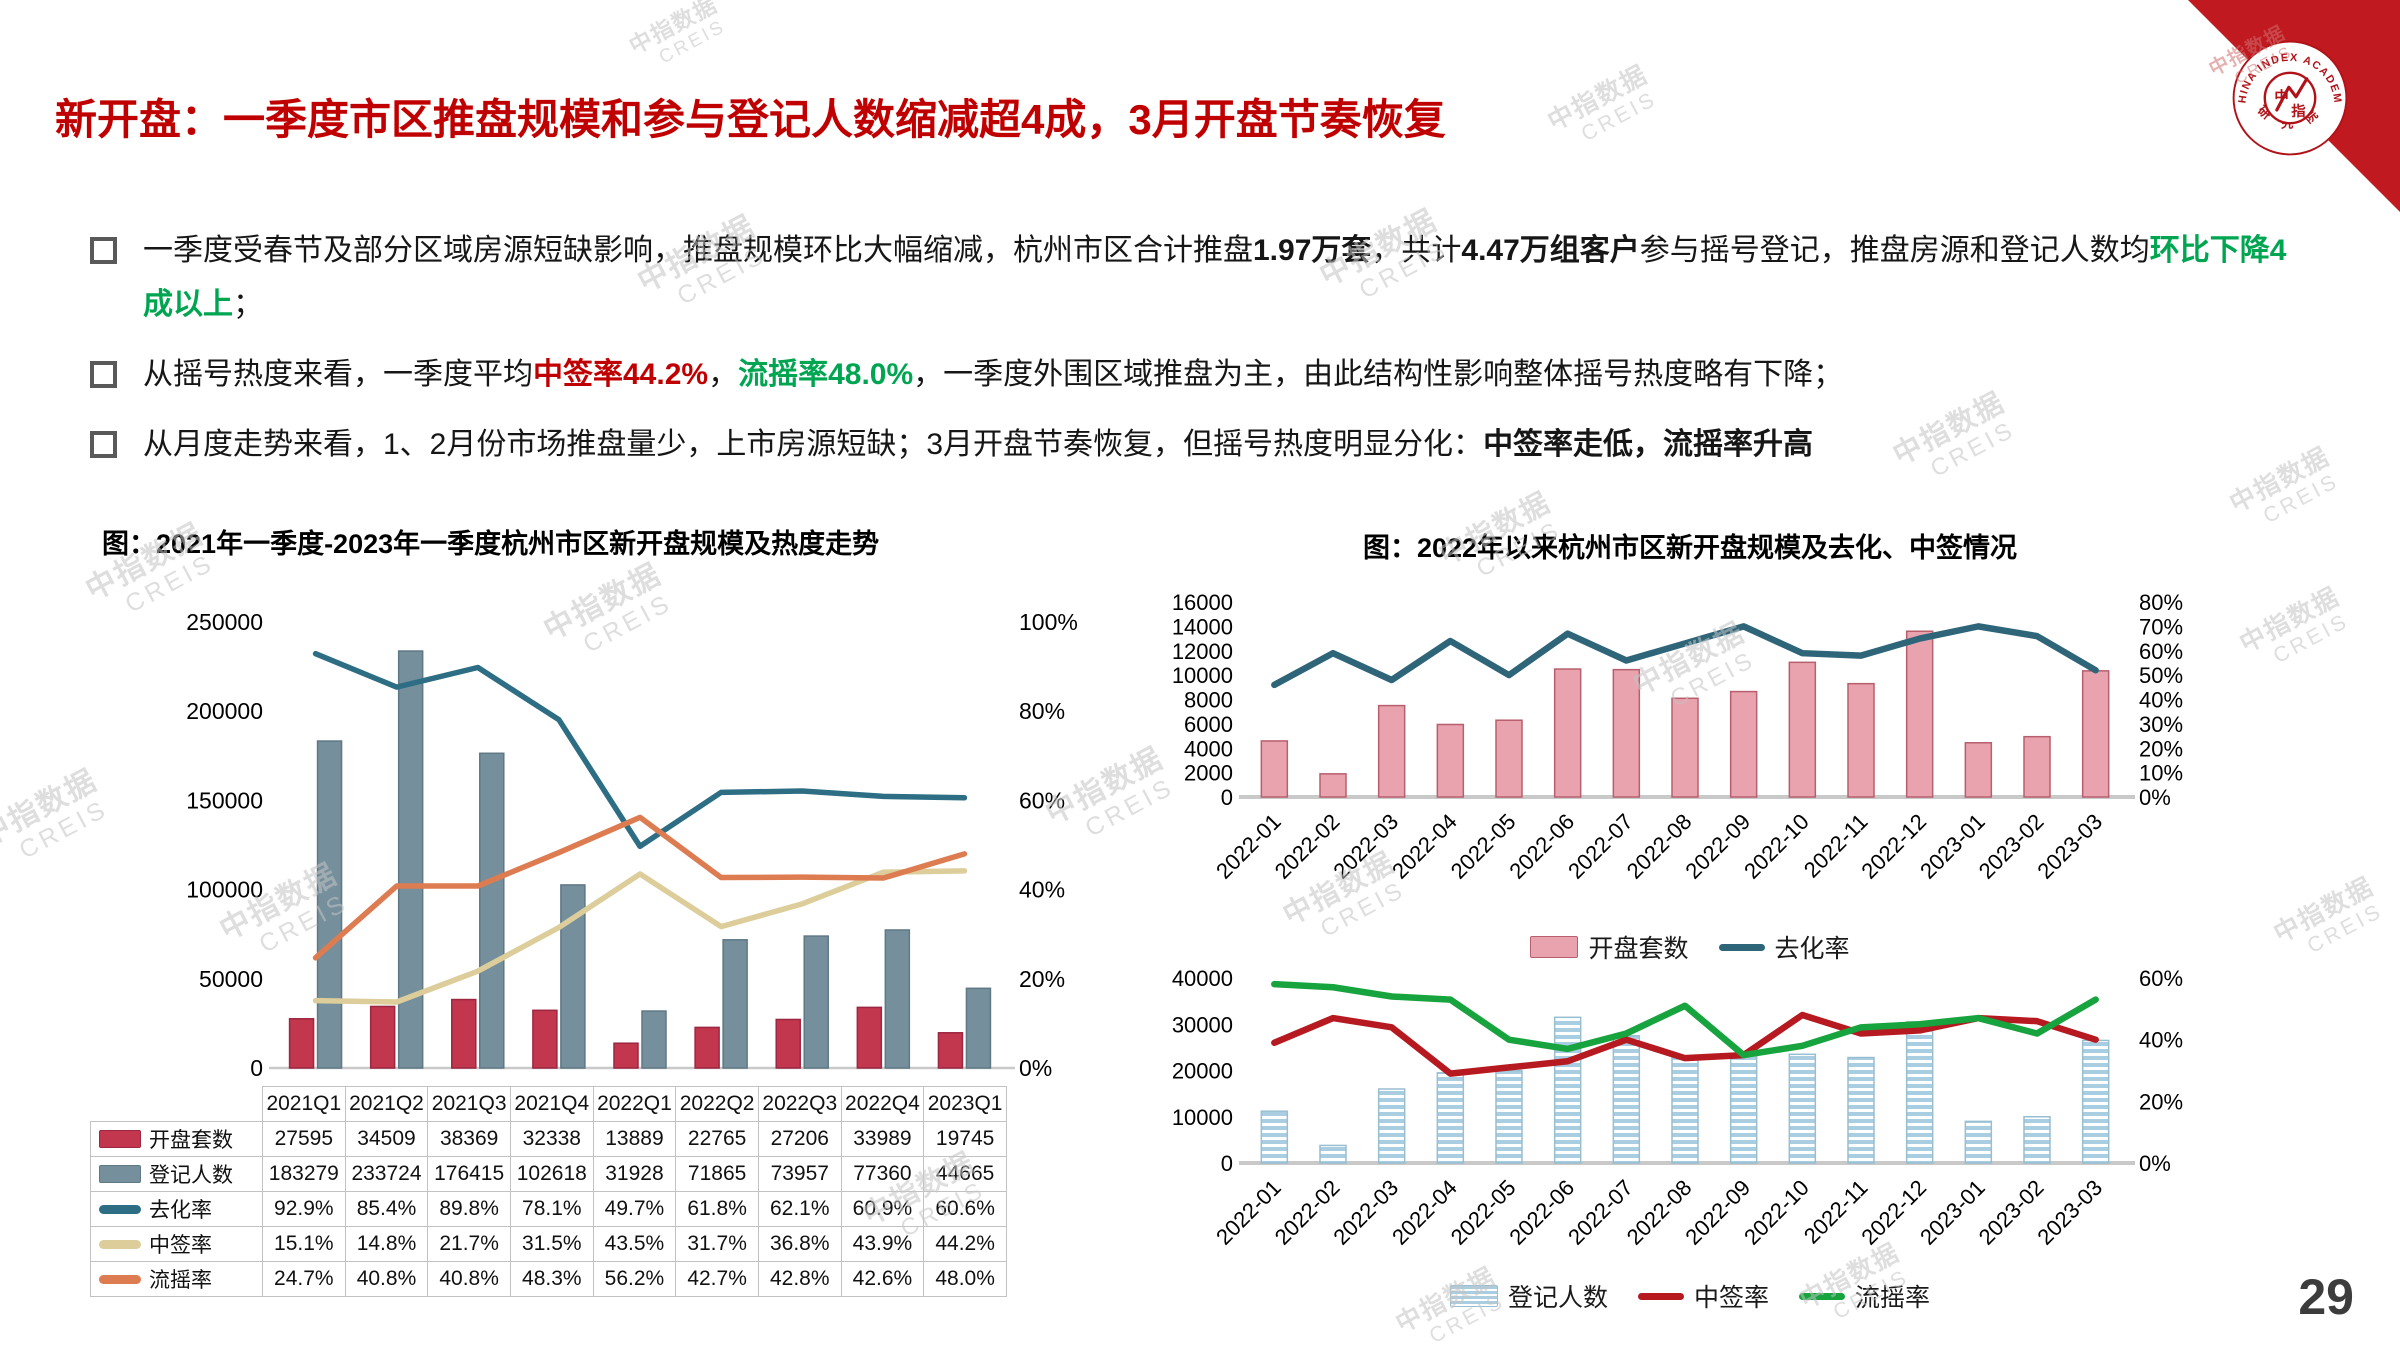  I want to click on table-value-cell: 44665, so click(965, 1174).